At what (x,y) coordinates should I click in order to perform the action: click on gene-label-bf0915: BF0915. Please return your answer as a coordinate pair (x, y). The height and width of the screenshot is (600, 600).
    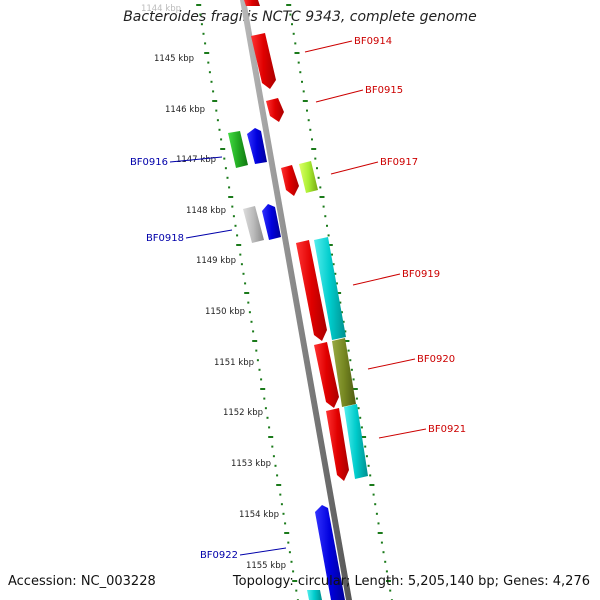
    Looking at the image, I should click on (384, 90).